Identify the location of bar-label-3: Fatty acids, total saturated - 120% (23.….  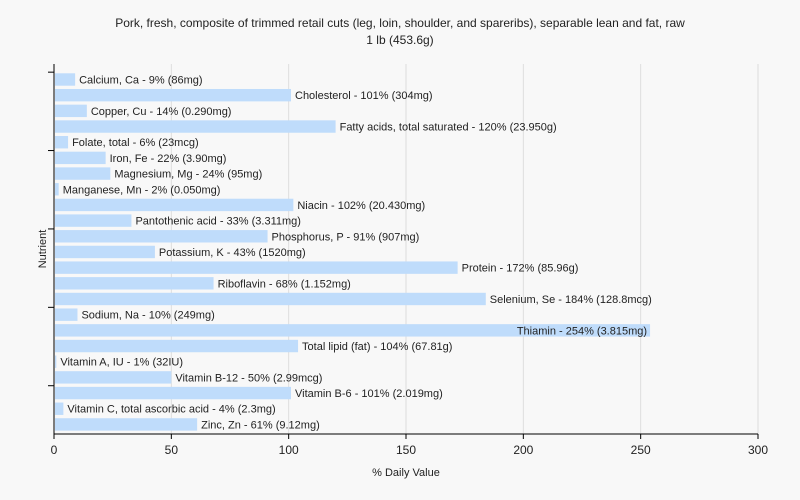
(448, 128).